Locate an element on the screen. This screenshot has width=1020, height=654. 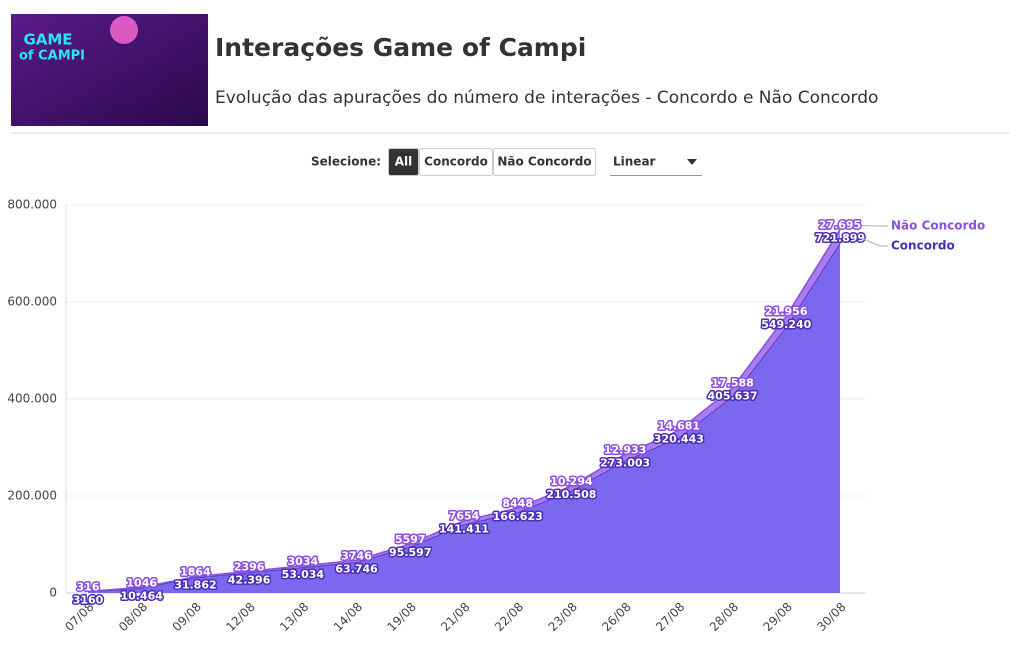
data-label: 17.588 is located at coordinates (732, 383).